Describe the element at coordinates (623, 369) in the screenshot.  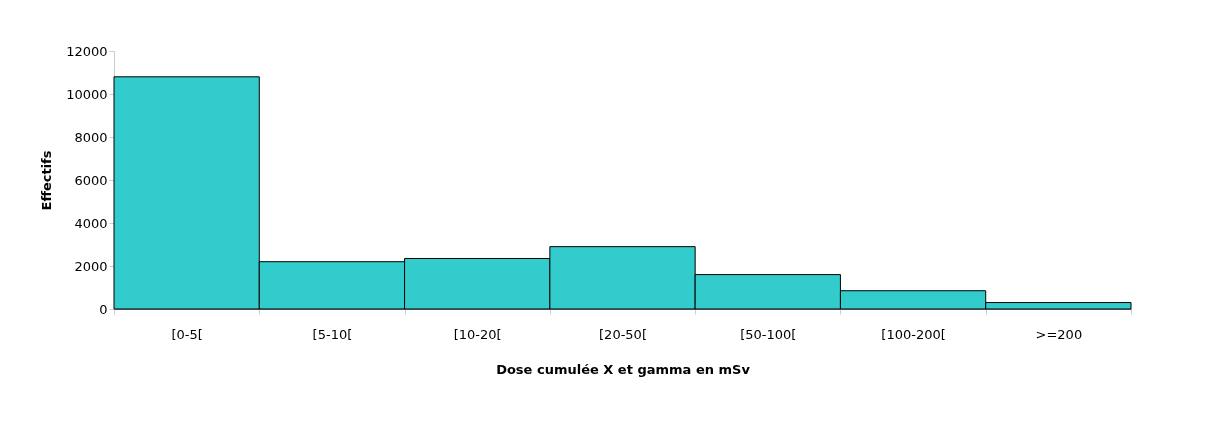
I see `x-axis-title: Dose cumulée X et gamma en mSv` at that location.